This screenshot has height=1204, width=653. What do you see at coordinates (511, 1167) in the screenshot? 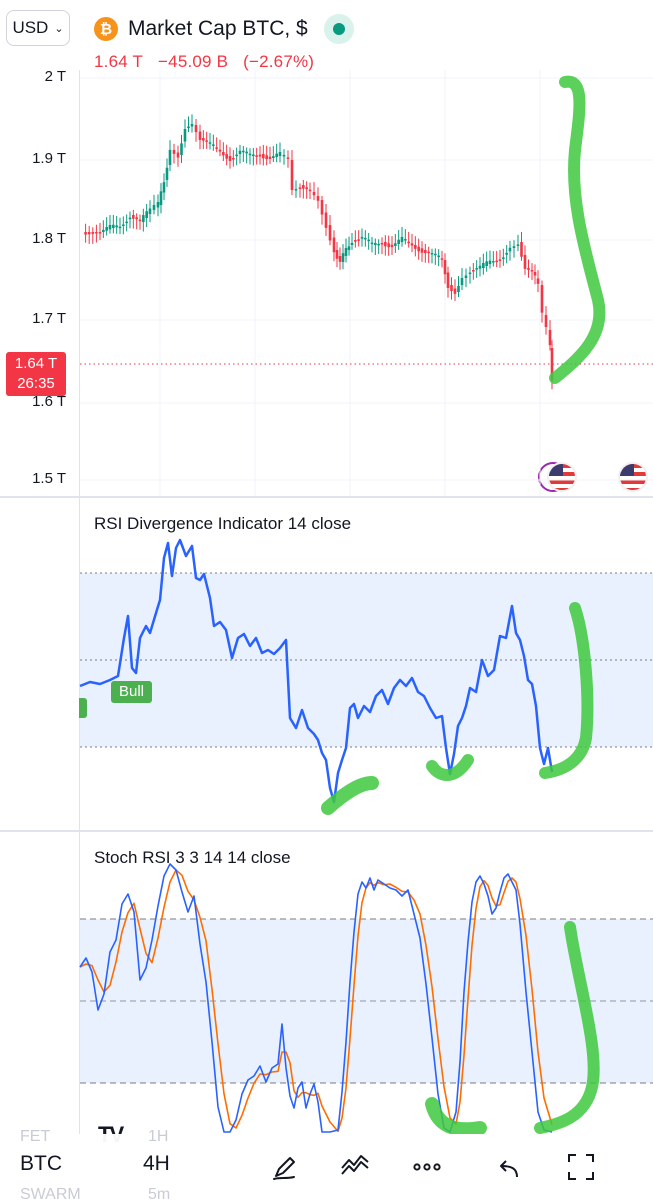
I see `undo-icon` at bounding box center [511, 1167].